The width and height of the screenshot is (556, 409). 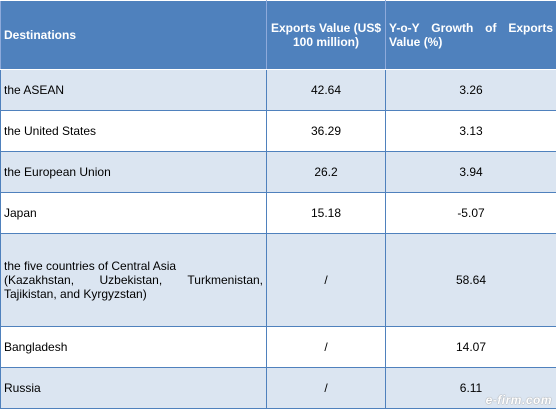 What do you see at coordinates (326, 131) in the screenshot?
I see `cell-exports-value: 36.29` at bounding box center [326, 131].